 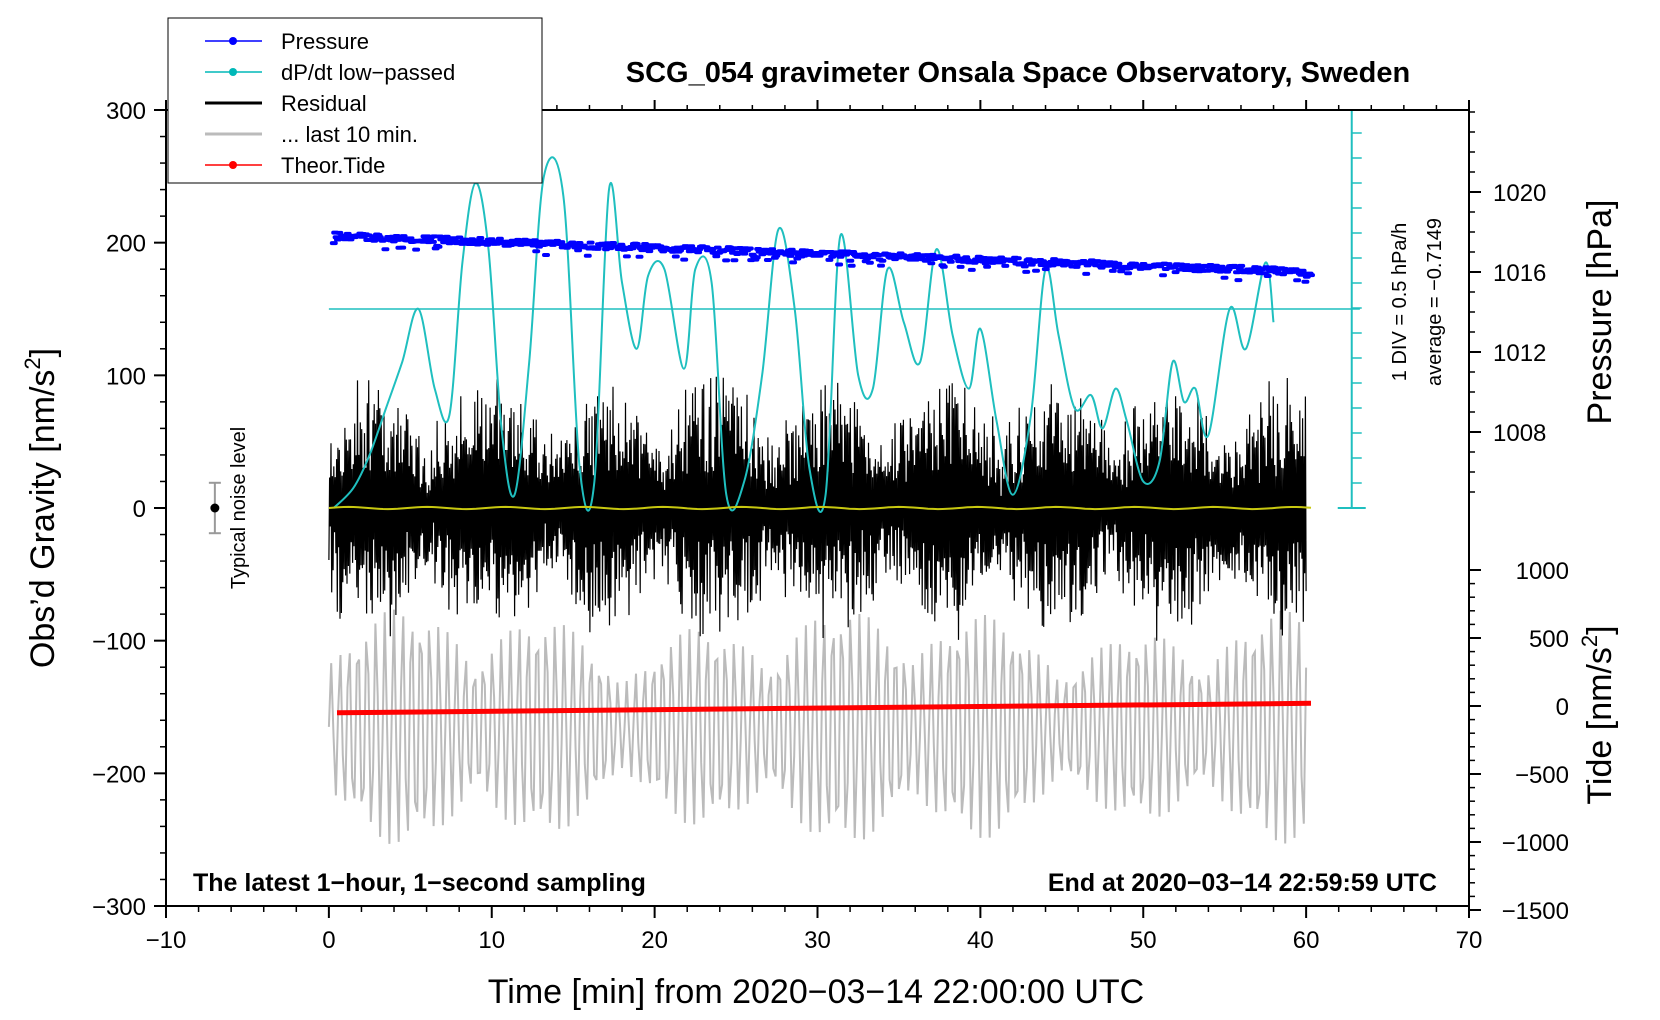 What do you see at coordinates (324, 103) in the screenshot?
I see `legend-label: Residual` at bounding box center [324, 103].